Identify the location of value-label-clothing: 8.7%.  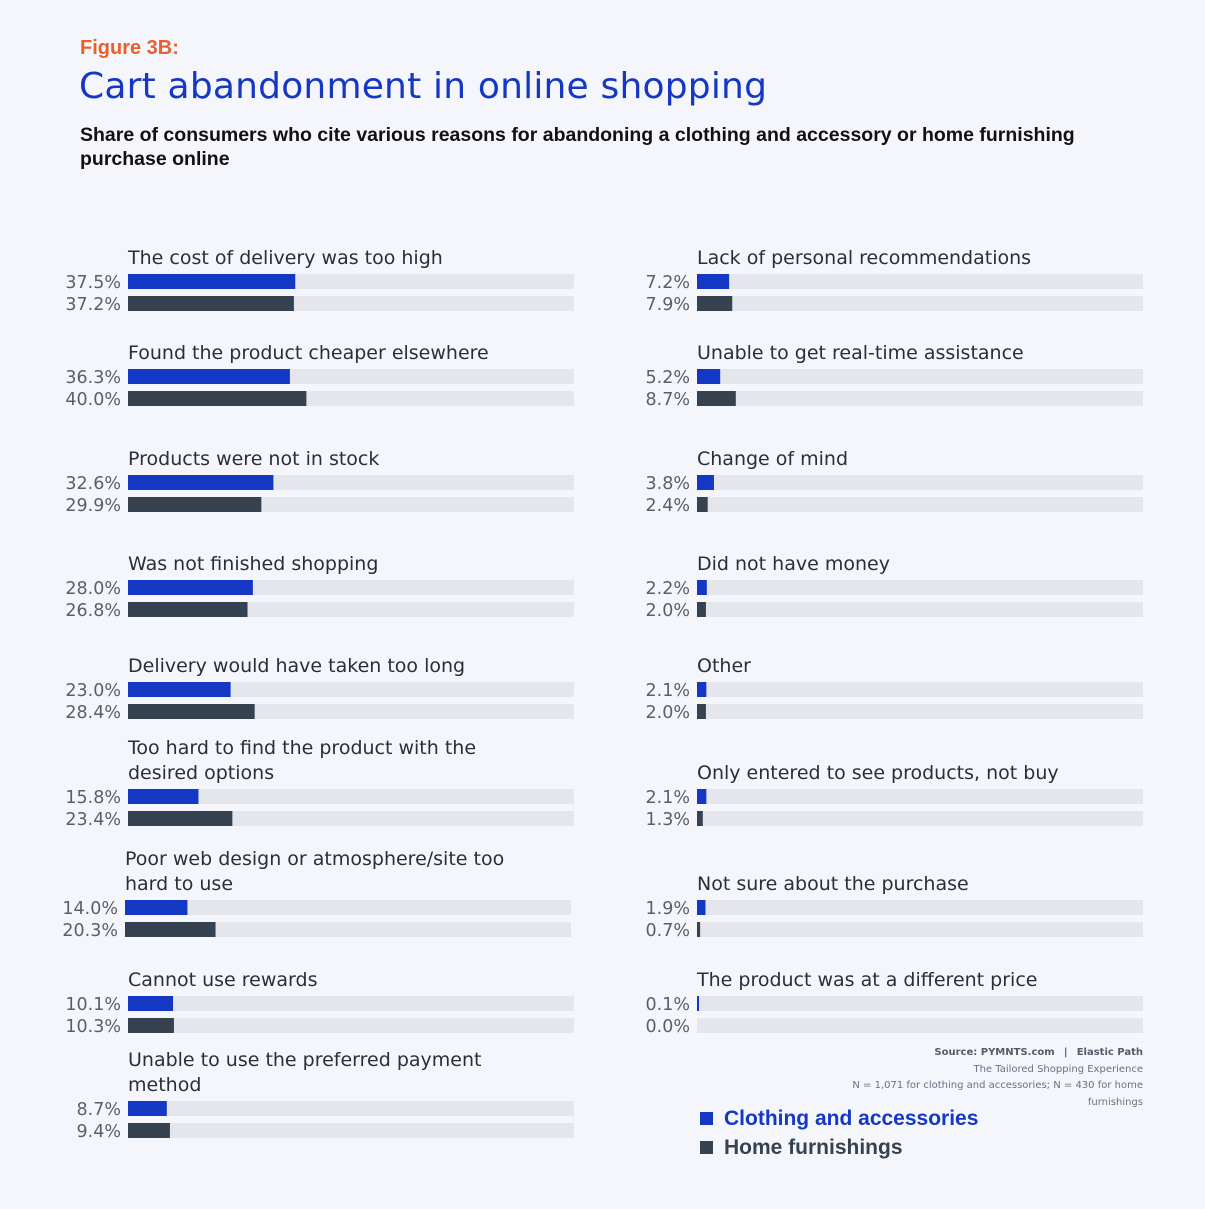
(99, 1110).